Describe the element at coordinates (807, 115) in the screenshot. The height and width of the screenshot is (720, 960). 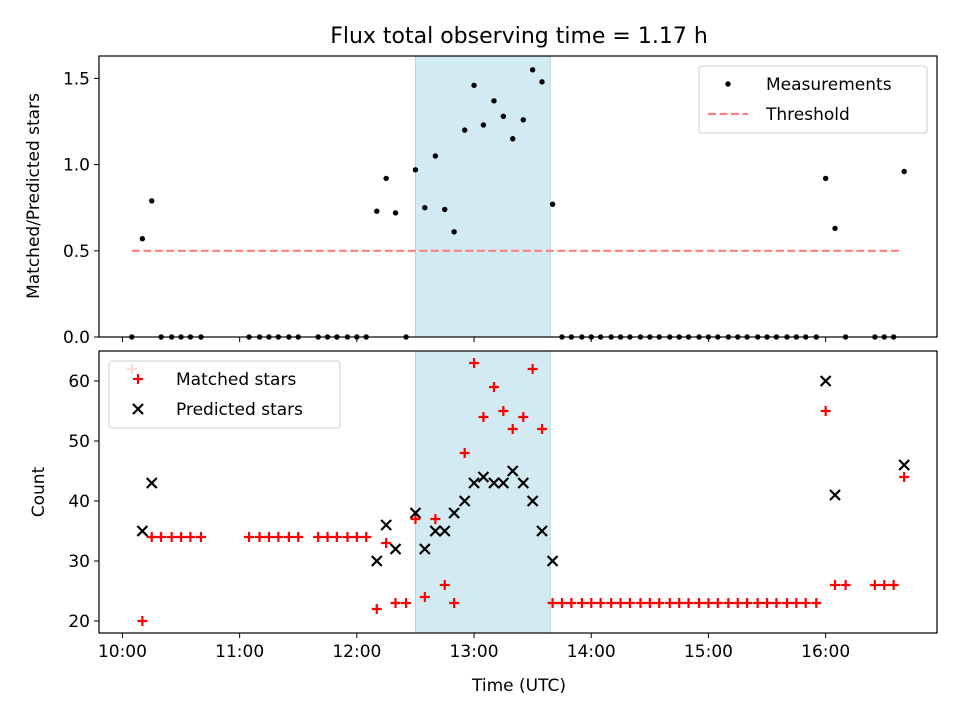
I see `legend-label: Threshold` at that location.